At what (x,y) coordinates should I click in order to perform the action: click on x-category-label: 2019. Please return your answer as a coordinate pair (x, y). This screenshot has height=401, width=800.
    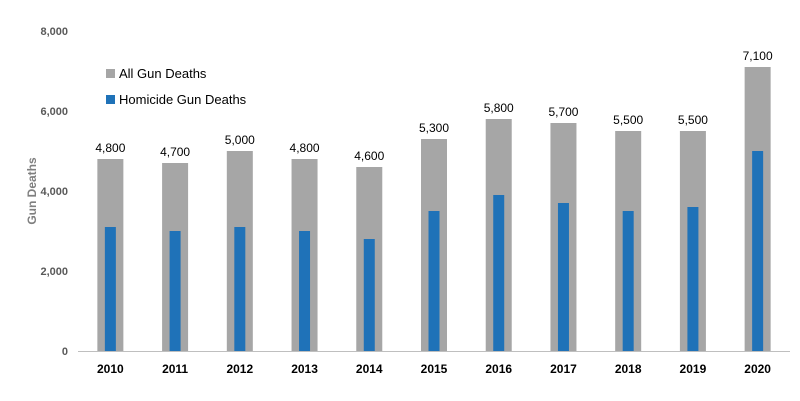
    Looking at the image, I should click on (693, 369).